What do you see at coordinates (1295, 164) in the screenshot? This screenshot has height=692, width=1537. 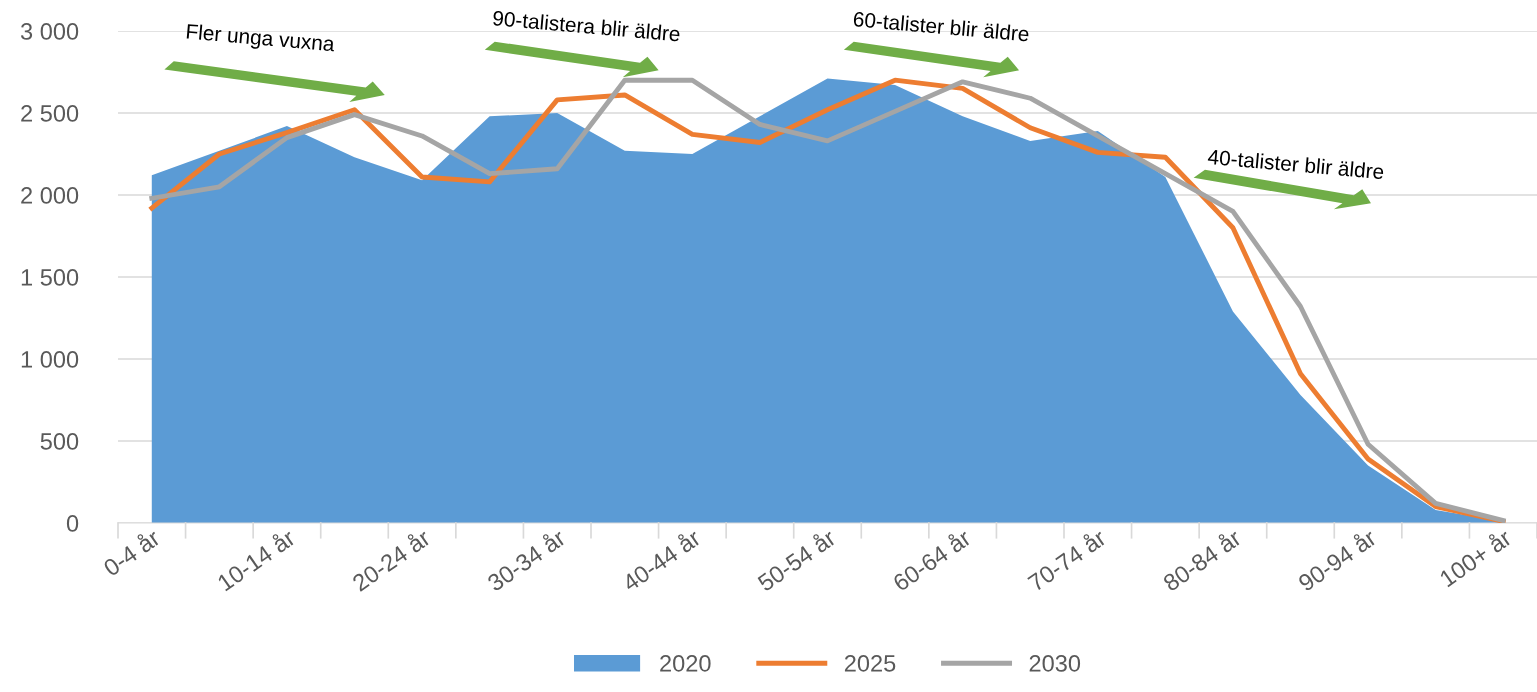 I see `annotation: 40-talister blir äldre` at bounding box center [1295, 164].